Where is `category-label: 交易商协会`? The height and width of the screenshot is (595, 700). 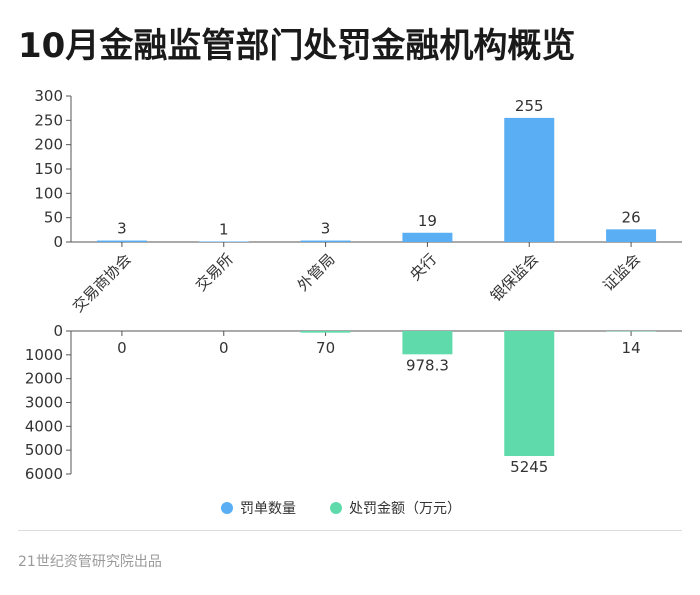 category-label: 交易商协会 is located at coordinates (102, 283).